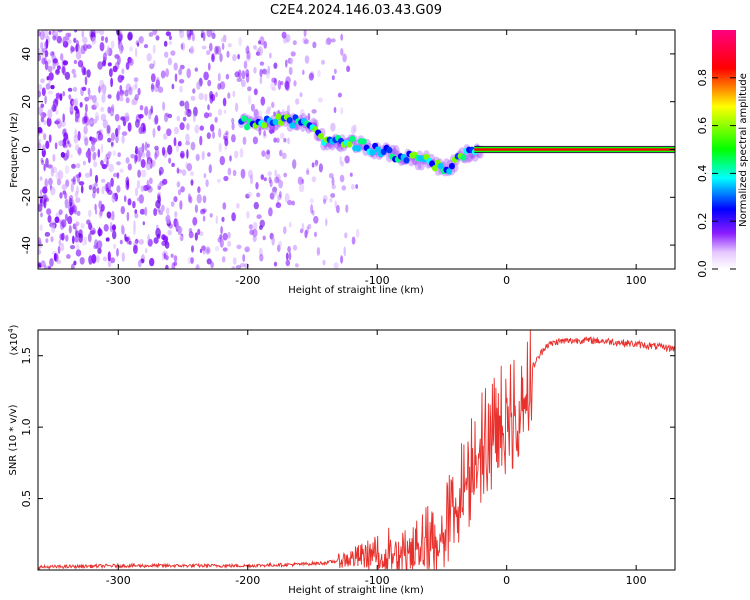  I want to click on x-tick-label: -300, so click(118, 280).